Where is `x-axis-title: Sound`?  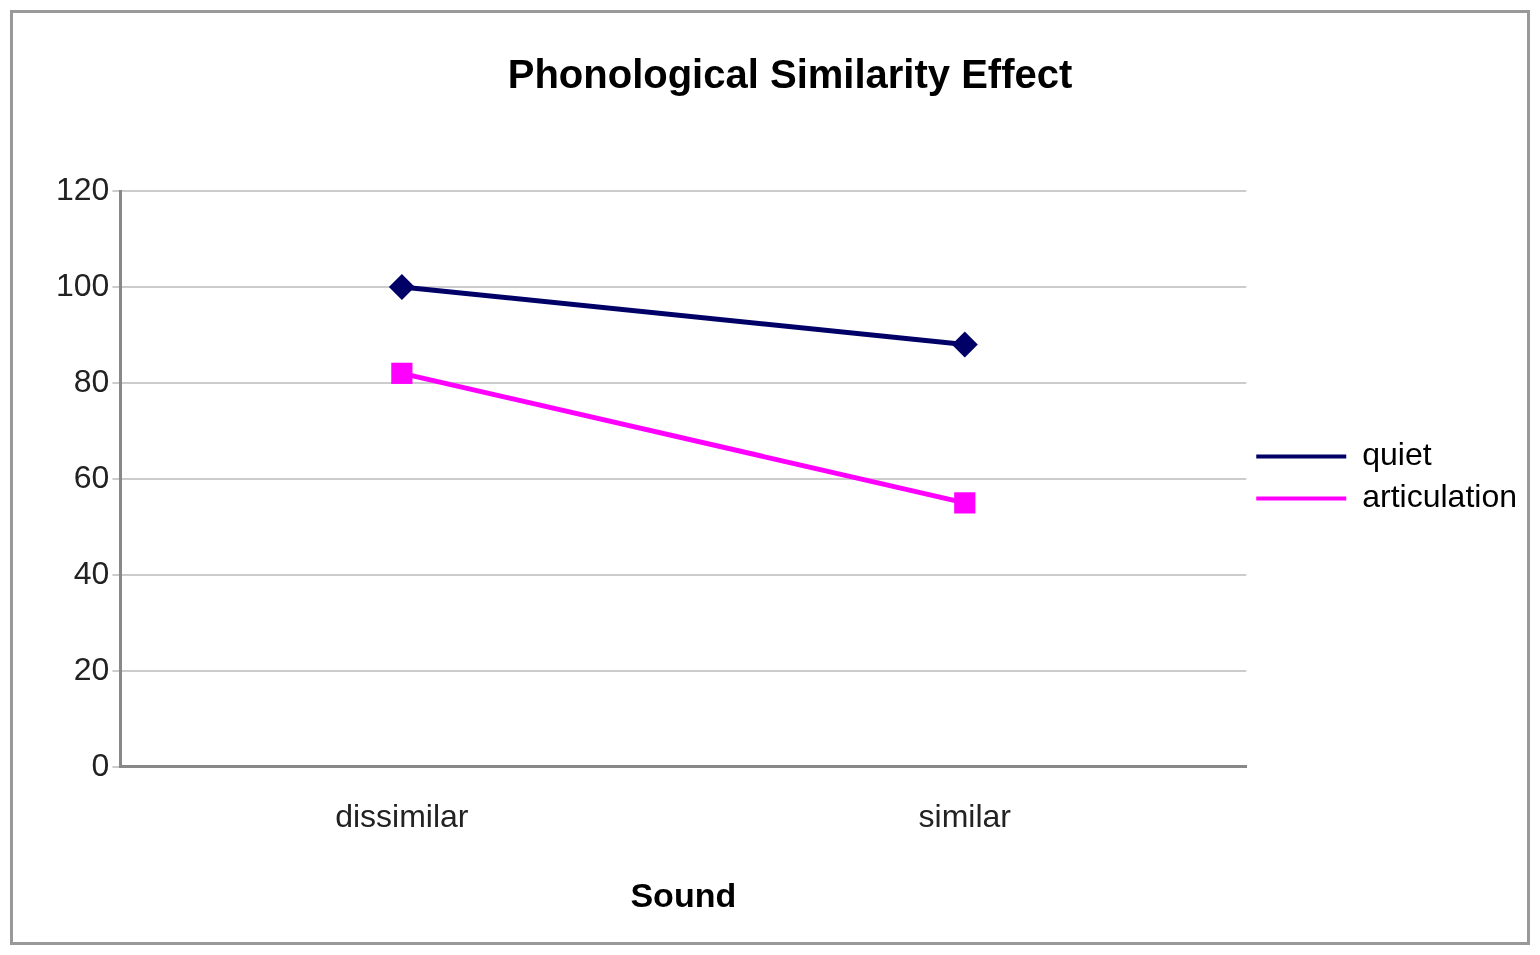 x-axis-title: Sound is located at coordinates (683, 894).